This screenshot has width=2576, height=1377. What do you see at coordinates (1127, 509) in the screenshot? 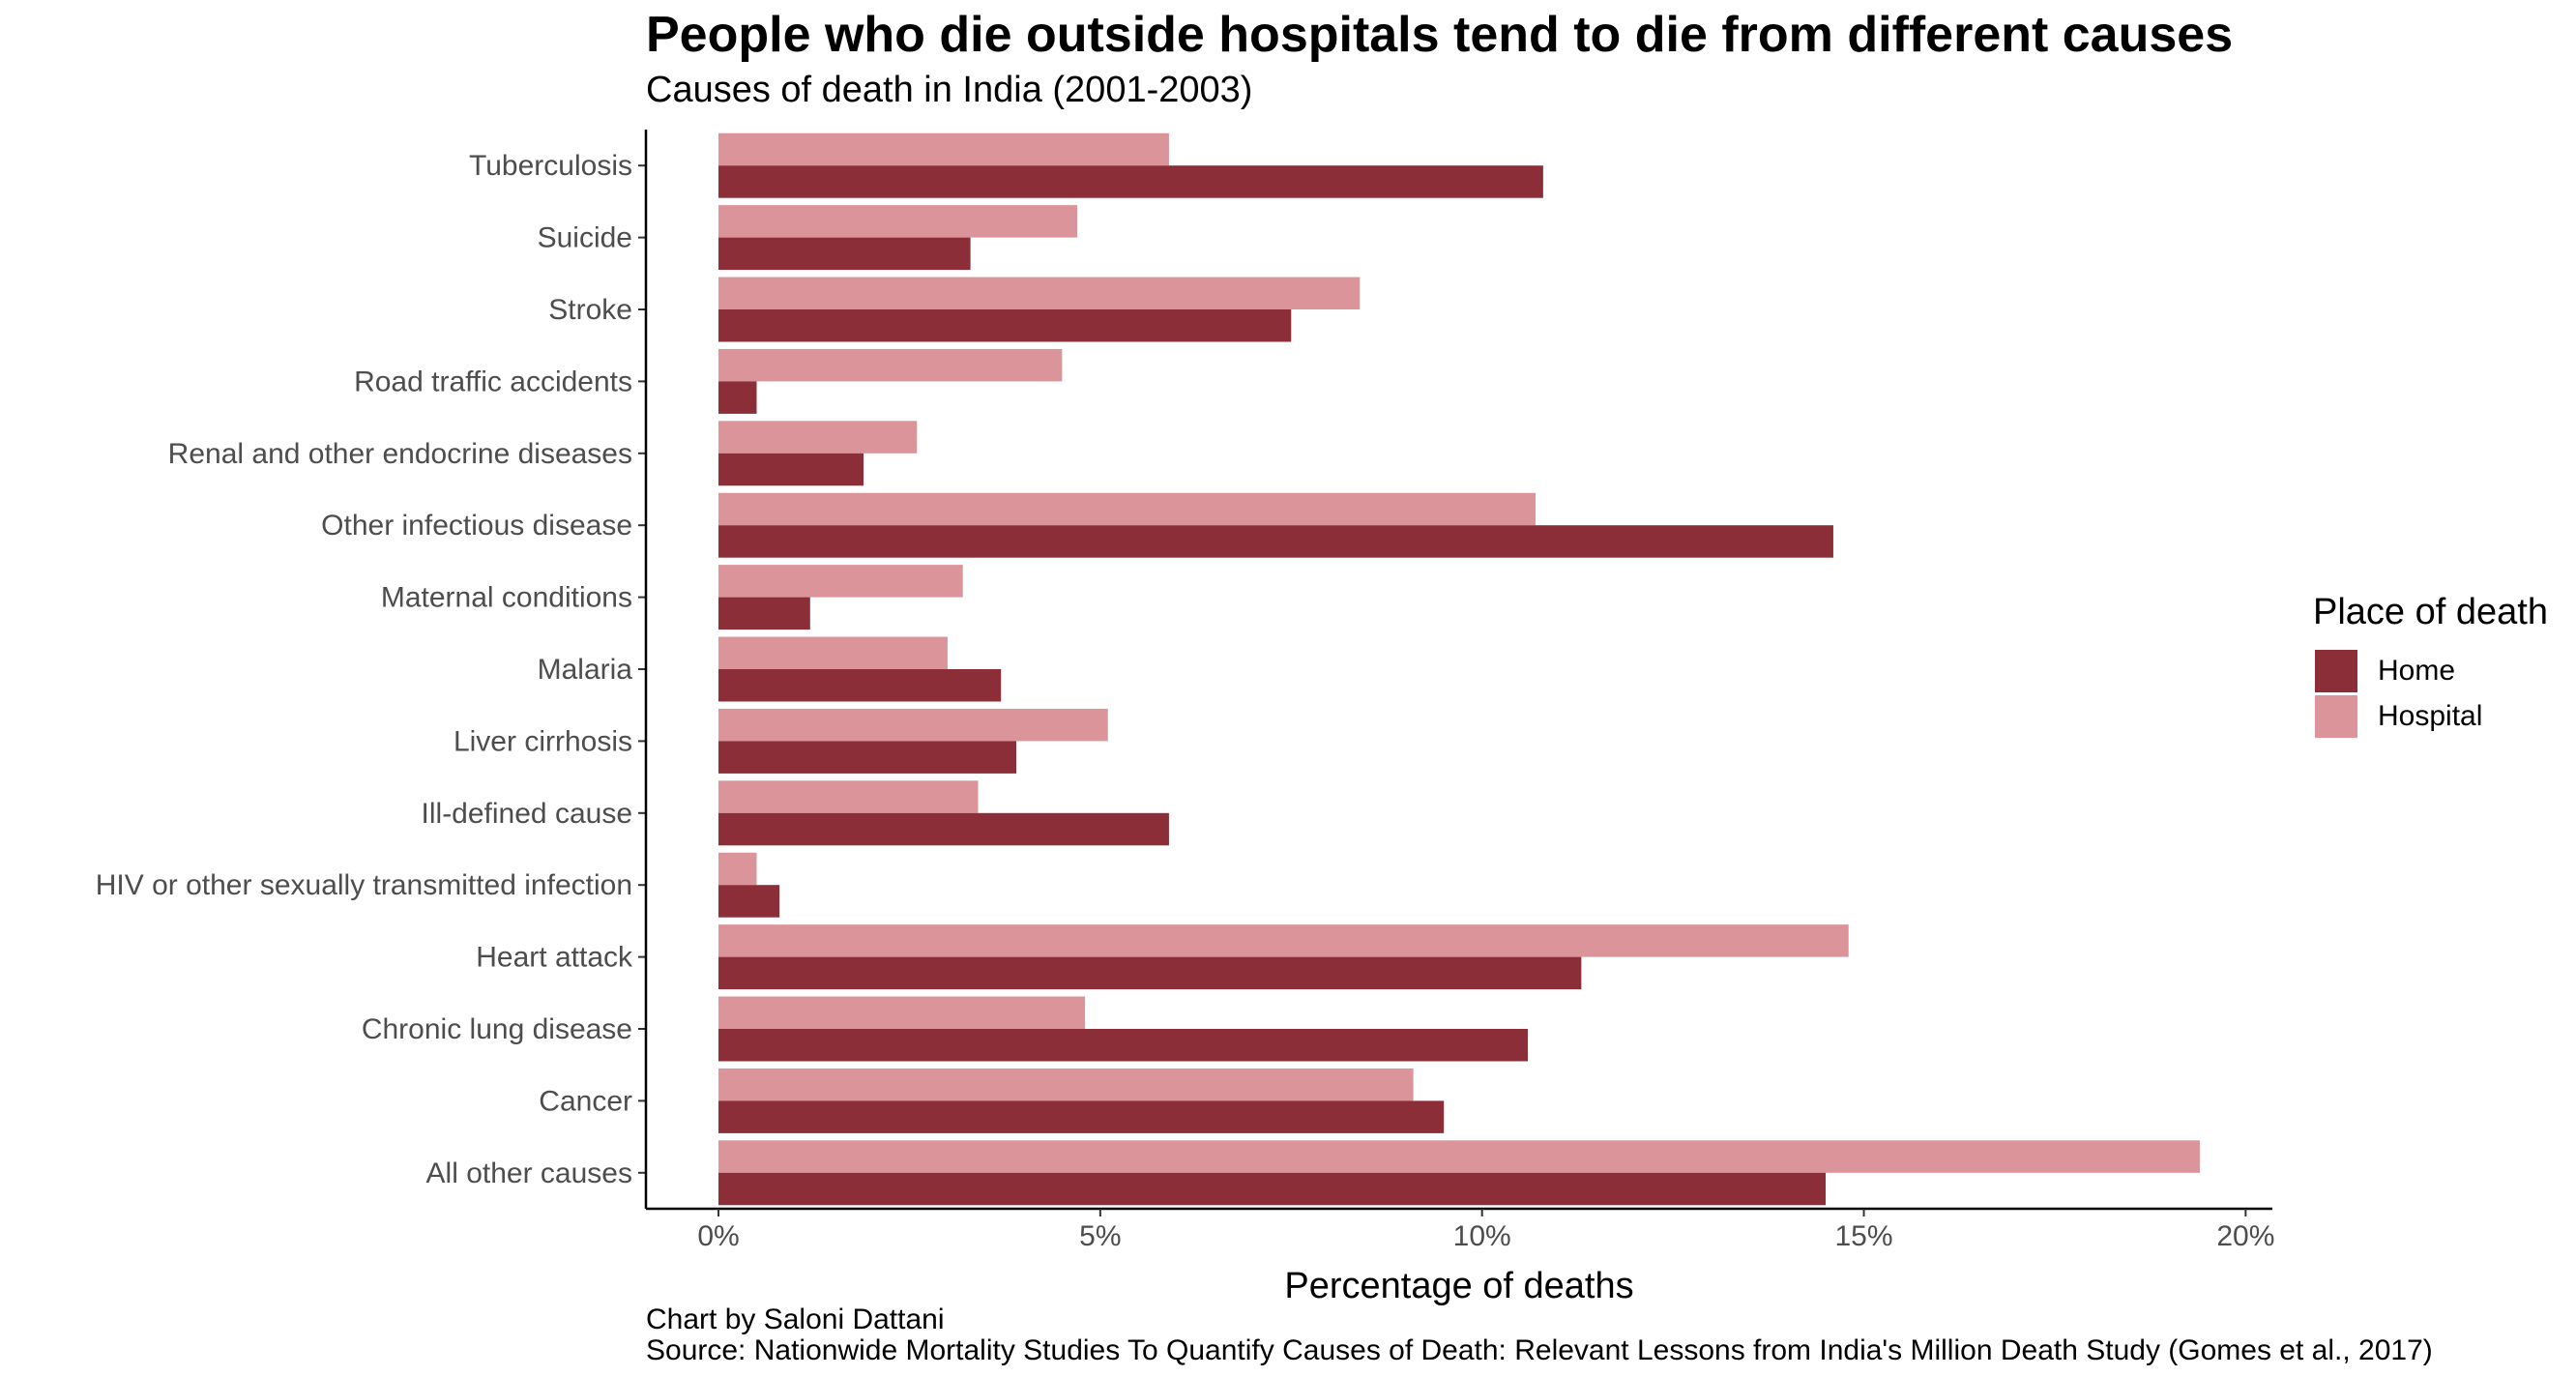
I see `bar-hospital-other-infectious-disease` at bounding box center [1127, 509].